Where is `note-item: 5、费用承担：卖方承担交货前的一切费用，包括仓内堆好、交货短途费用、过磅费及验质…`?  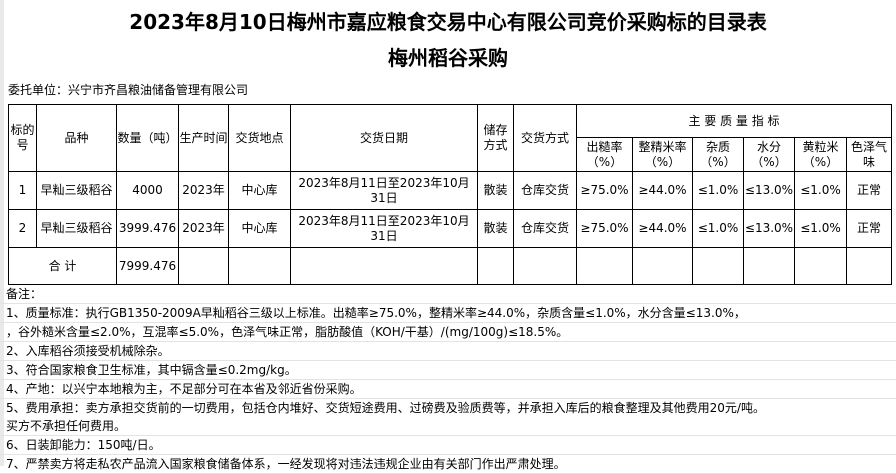 note-item: 5、费用承担：卖方承担交货前的一切费用，包括仓内堆好、交货短途费用、过磅费及验质… is located at coordinates (385, 408).